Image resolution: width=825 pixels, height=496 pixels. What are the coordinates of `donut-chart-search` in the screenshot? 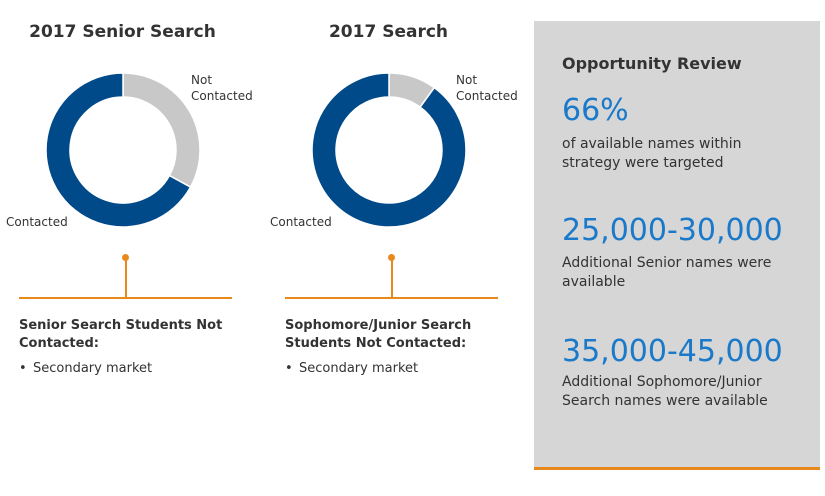 It's located at (389, 150).